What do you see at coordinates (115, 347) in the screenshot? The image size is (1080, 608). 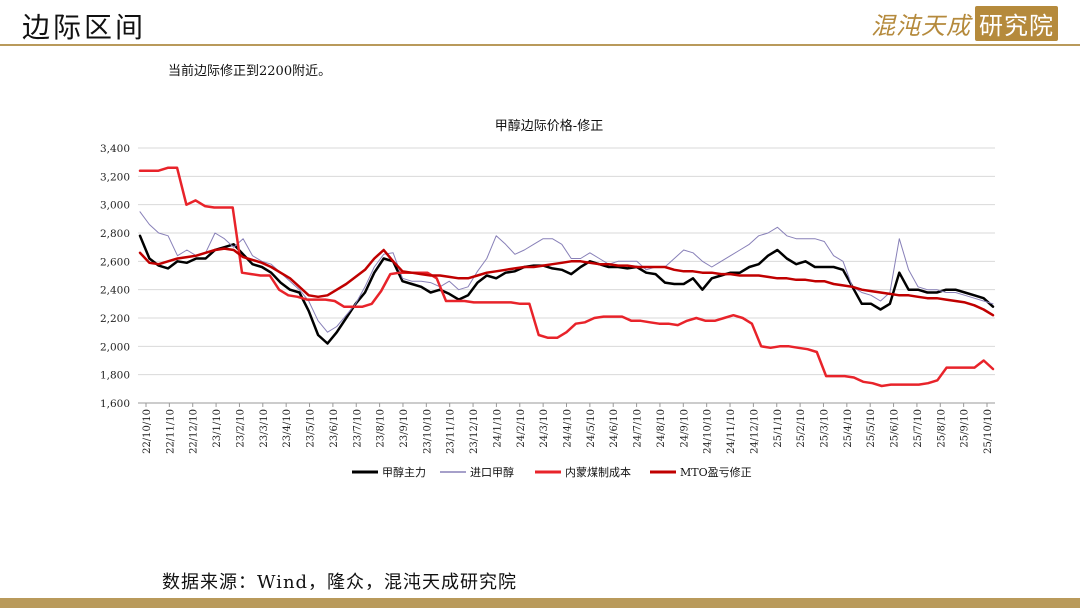 I see `y-tick-label: 2,000` at bounding box center [115, 347].